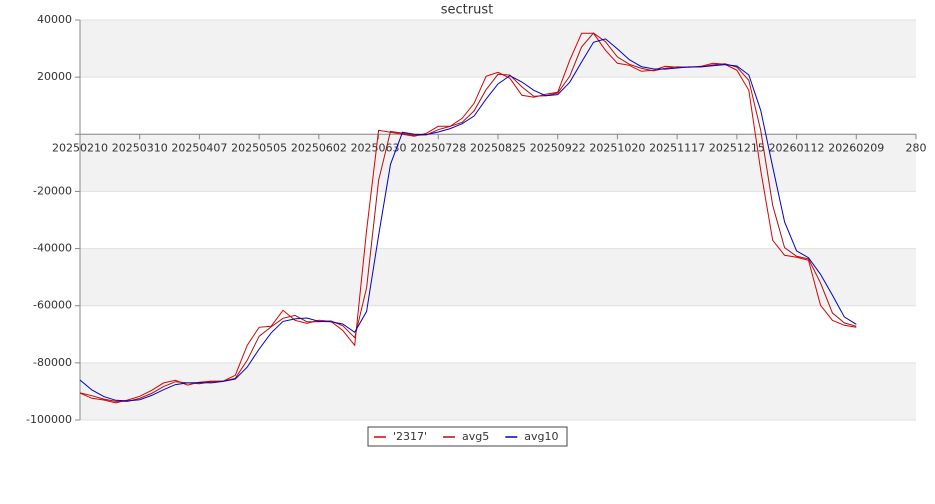 Image resolution: width=935 pixels, height=504 pixels. What do you see at coordinates (797, 147) in the screenshot?
I see `x-tick-label: 20260112` at bounding box center [797, 147].